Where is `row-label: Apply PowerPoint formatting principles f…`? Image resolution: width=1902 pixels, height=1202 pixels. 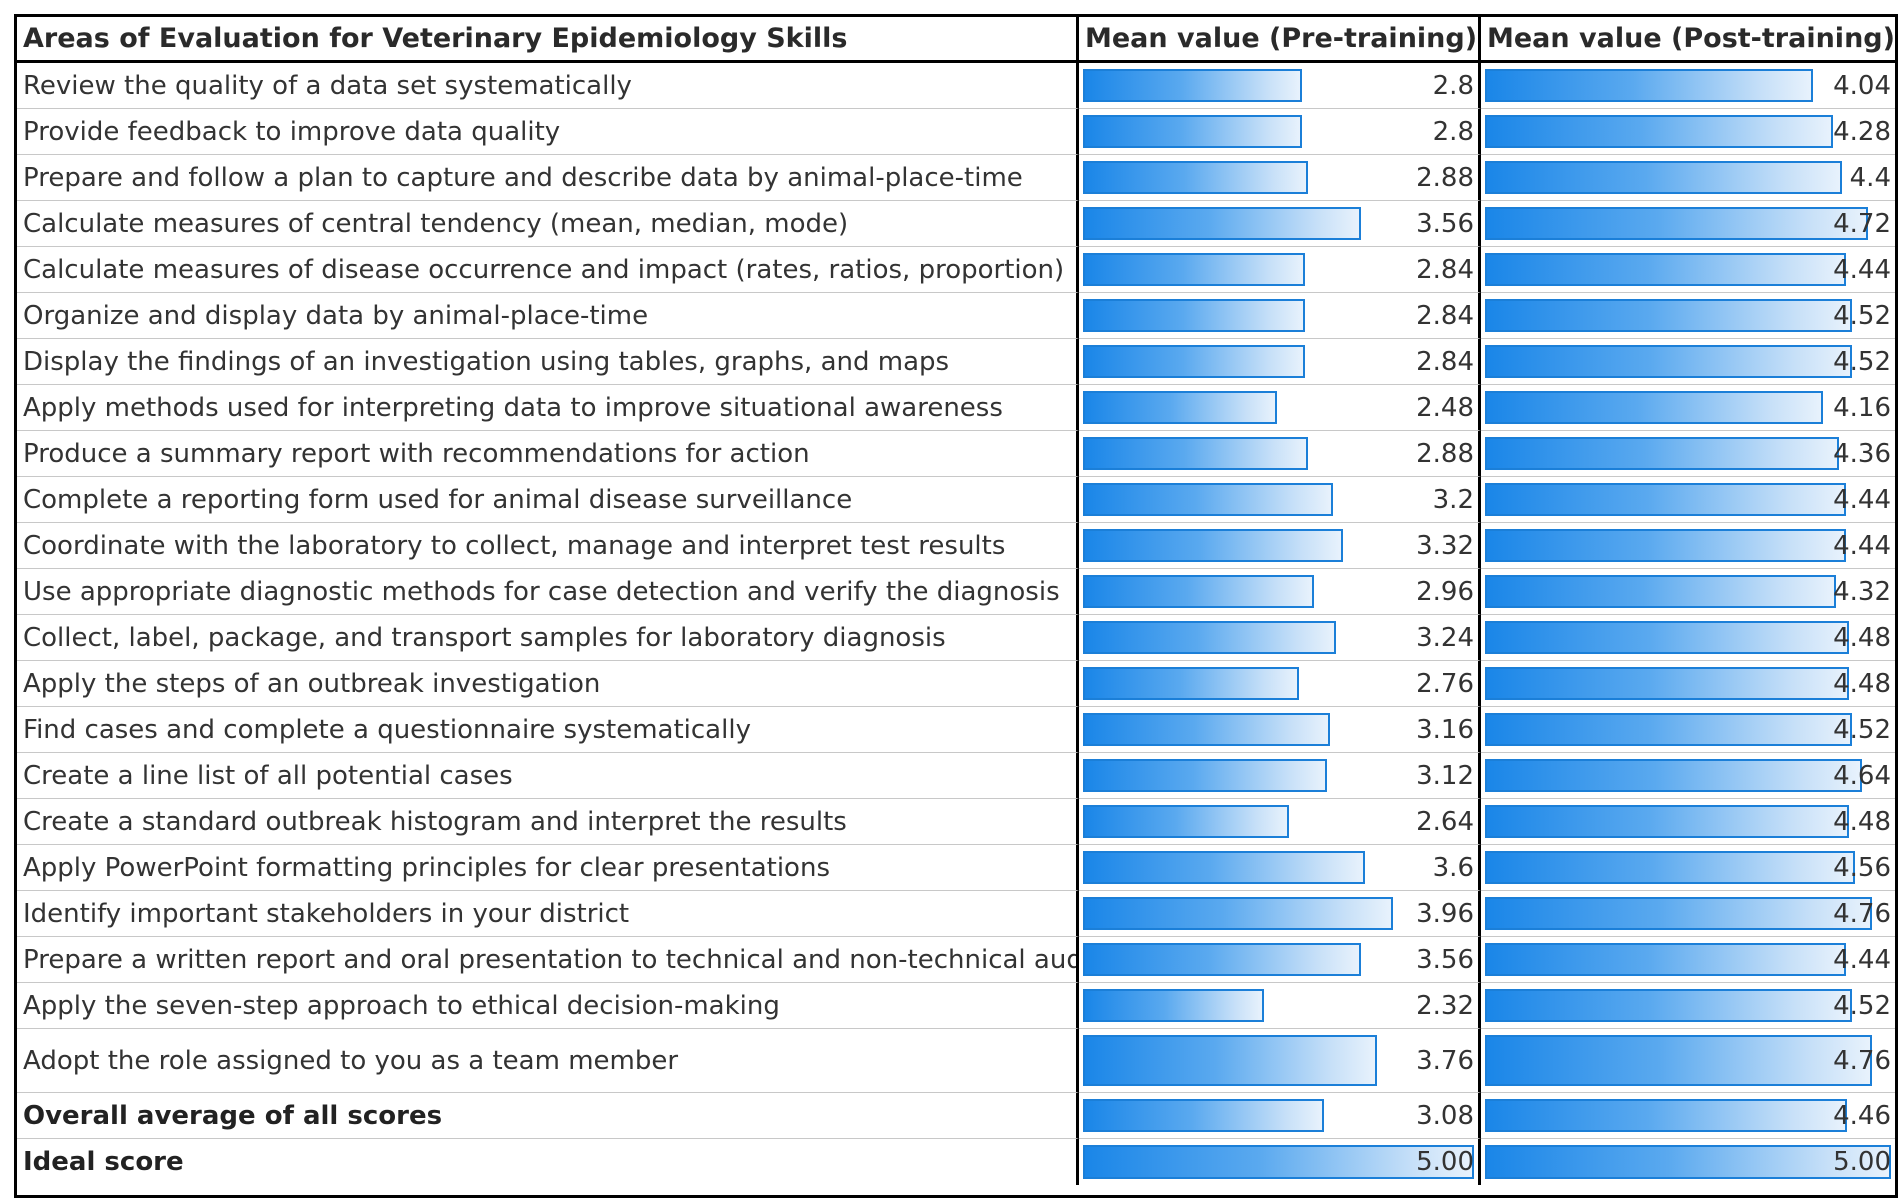
row-label: Apply PowerPoint formatting principles f… is located at coordinates (548, 868).